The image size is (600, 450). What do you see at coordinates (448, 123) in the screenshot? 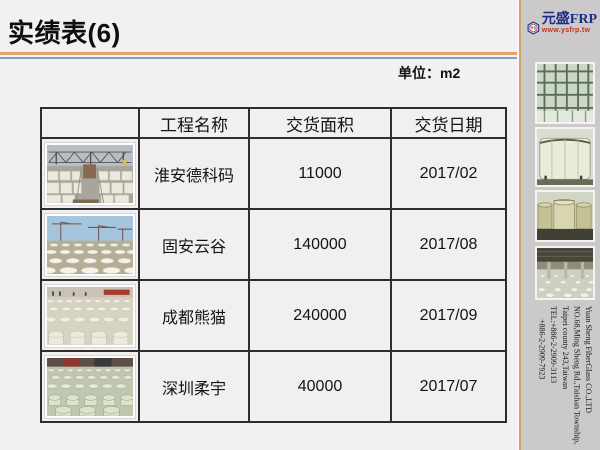
I see `header-delivery-date: 交货日期` at bounding box center [448, 123].